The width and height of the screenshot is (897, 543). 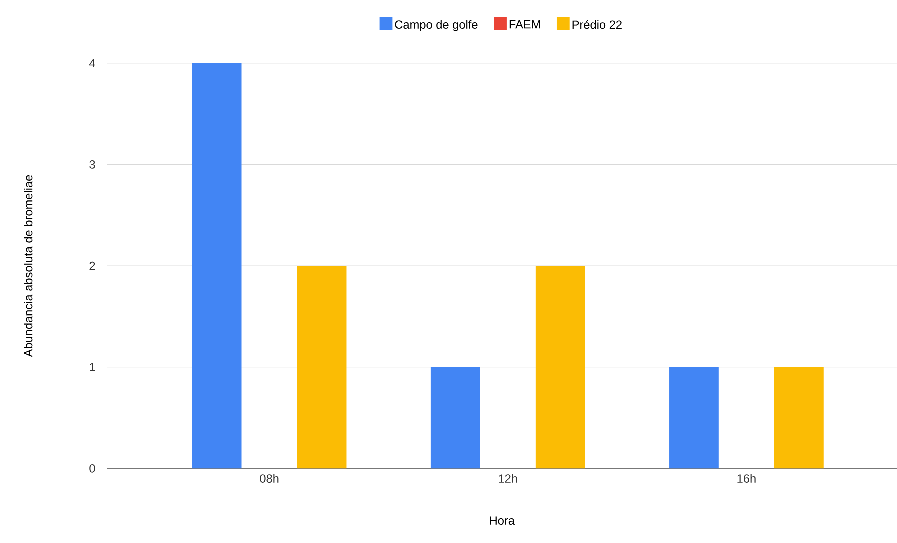 I want to click on y-tick-label: 4, so click(x=92, y=63).